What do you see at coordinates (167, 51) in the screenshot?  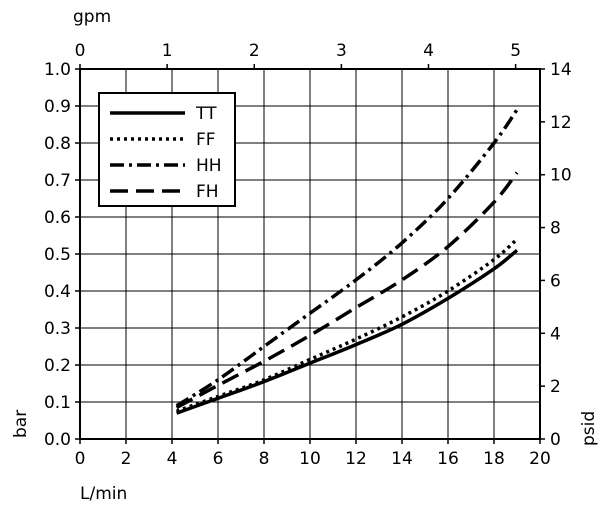 I see `x2-tick-label: 1` at bounding box center [167, 51].